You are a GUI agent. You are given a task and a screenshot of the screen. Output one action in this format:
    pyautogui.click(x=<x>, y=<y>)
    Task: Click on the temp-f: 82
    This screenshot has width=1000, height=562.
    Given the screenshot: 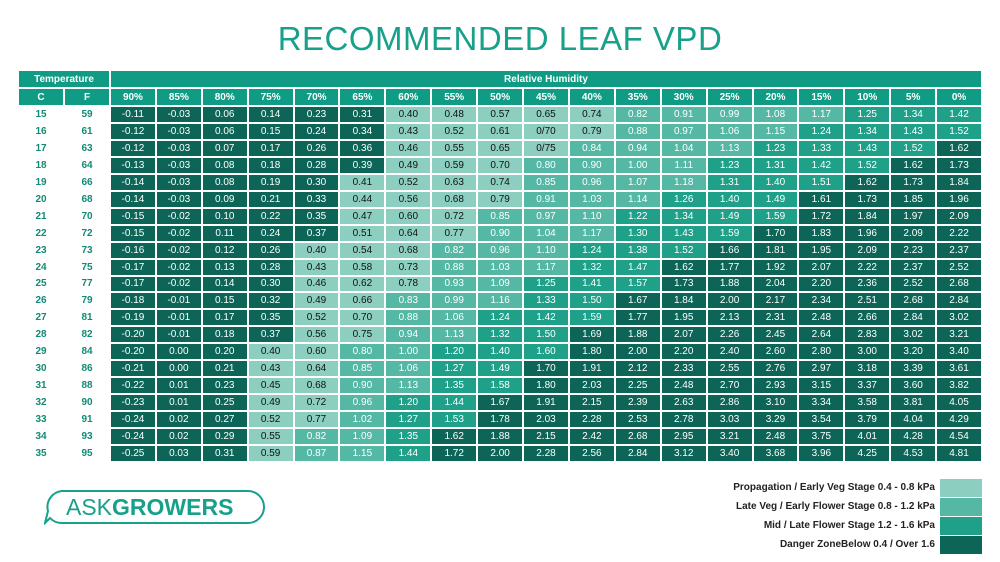 What is the action you would take?
    pyautogui.click(x=87, y=335)
    